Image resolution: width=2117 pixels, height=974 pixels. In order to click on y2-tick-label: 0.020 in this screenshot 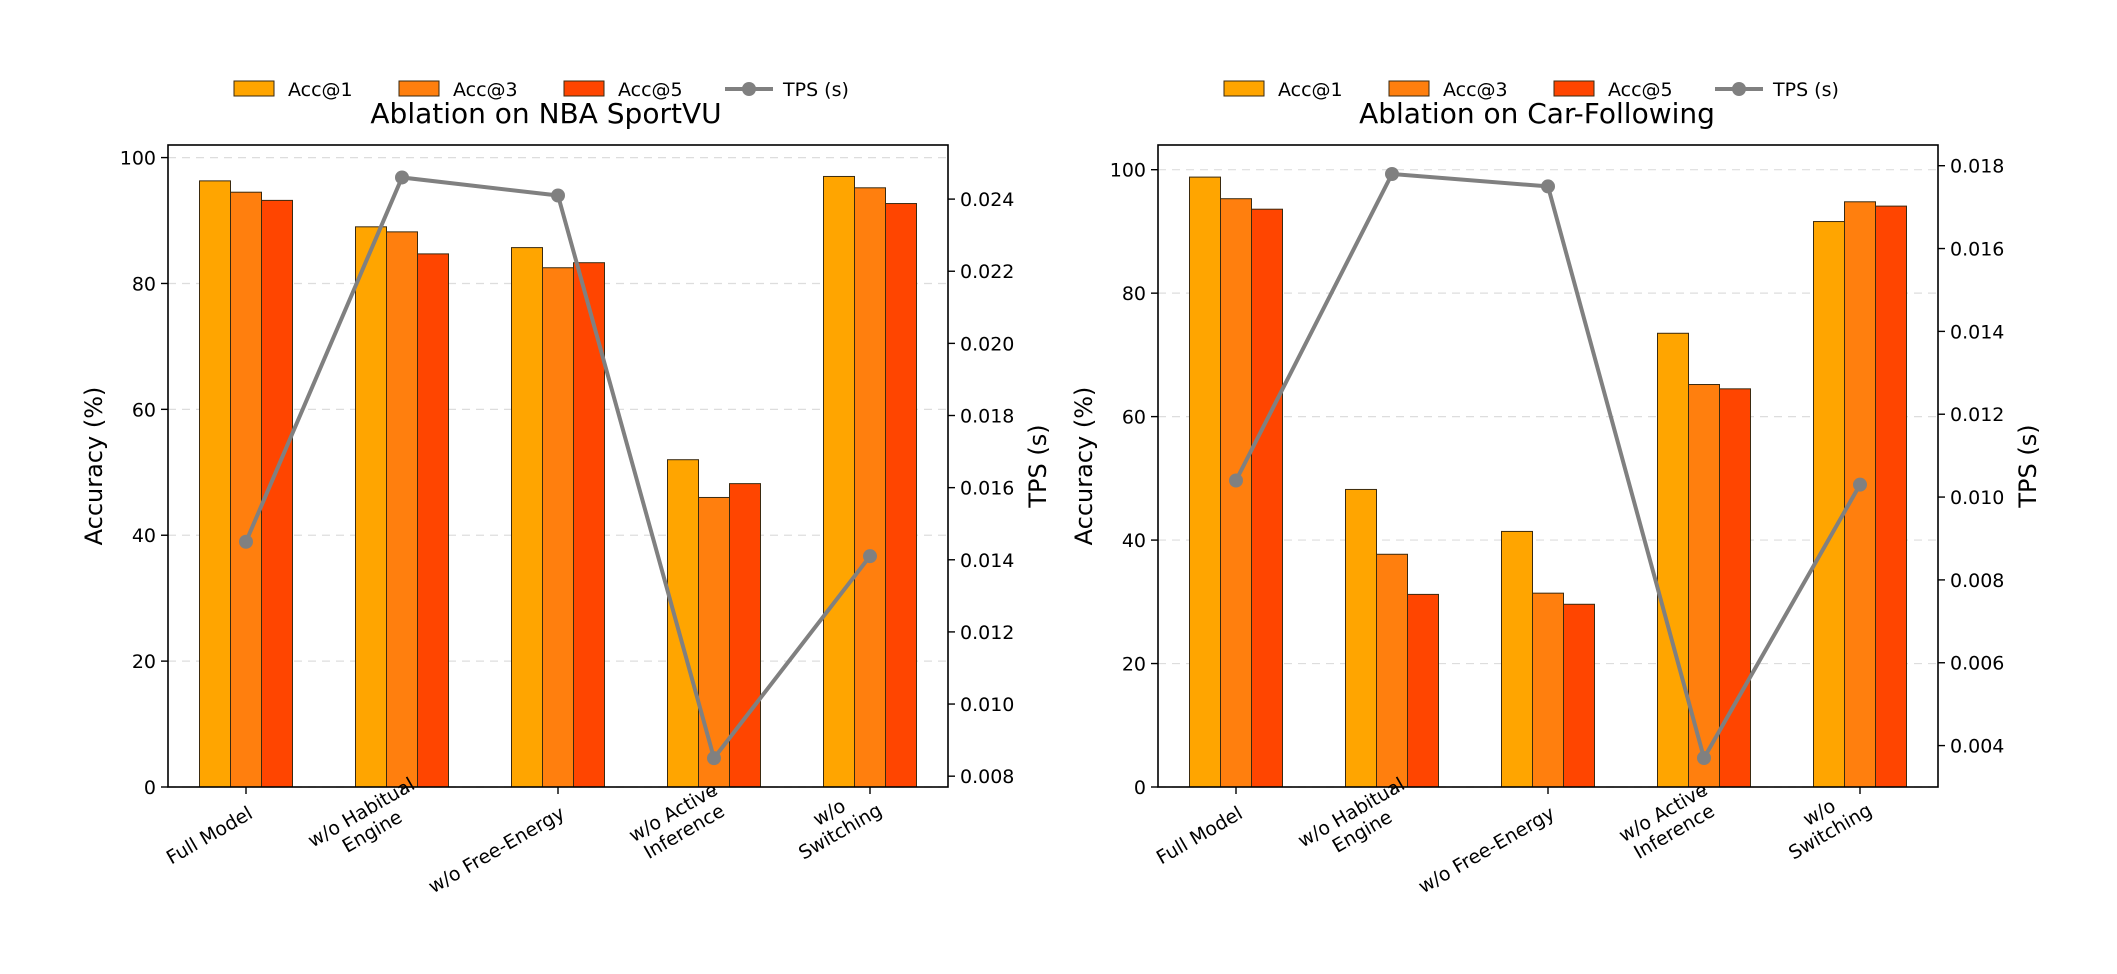, I will do `click(987, 344)`.